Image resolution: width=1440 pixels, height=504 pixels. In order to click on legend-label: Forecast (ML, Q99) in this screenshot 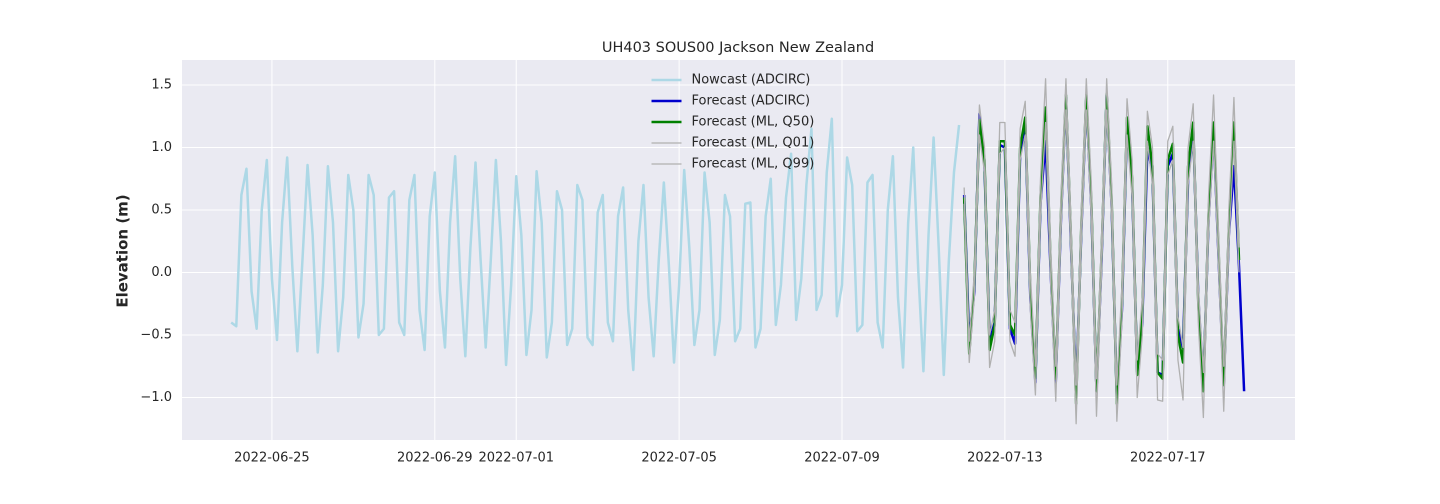, I will do `click(753, 164)`.